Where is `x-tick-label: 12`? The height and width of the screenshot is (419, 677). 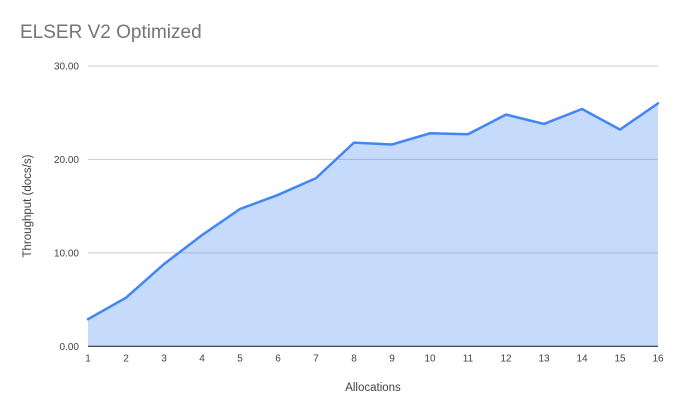
x-tick-label: 12 is located at coordinates (506, 358).